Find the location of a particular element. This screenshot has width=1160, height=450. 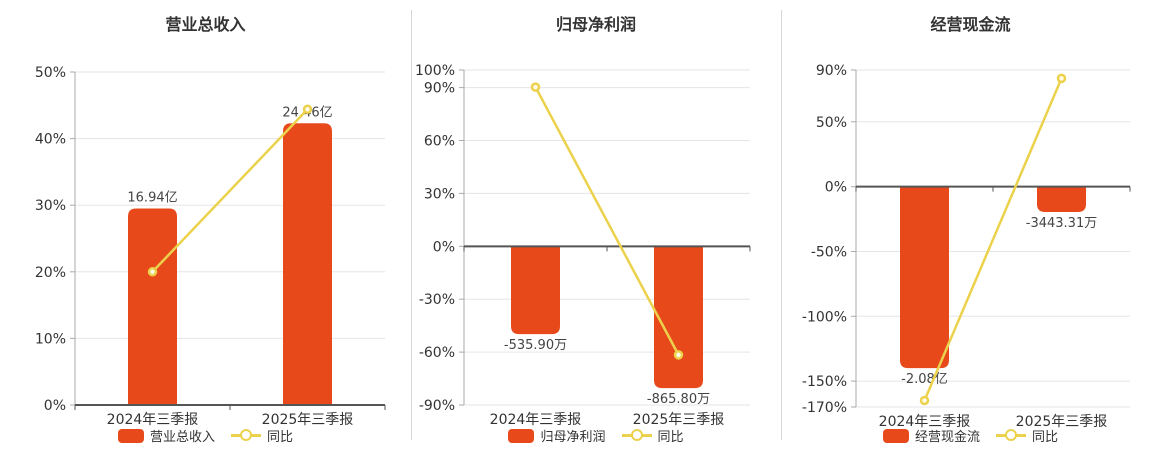

legend-label: 归母净利润 is located at coordinates (573, 437).